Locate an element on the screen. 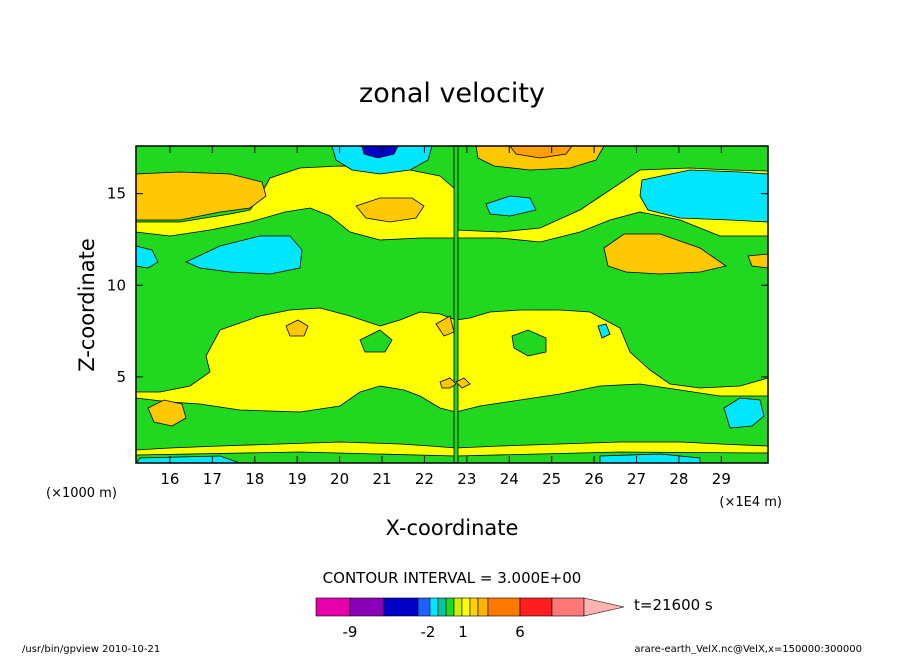 The image size is (904, 658). orange-small-center-b is located at coordinates (445, 326).